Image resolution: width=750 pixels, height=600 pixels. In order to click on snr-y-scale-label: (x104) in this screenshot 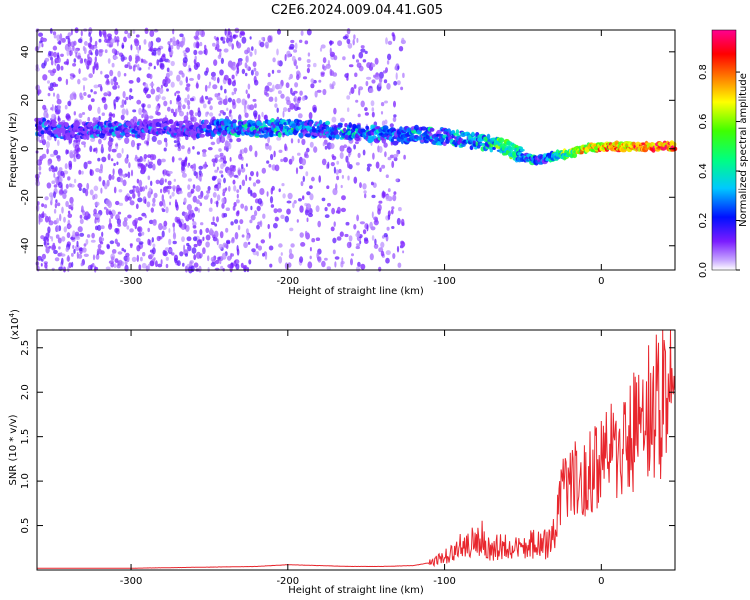, I will do `click(14, 324)`.